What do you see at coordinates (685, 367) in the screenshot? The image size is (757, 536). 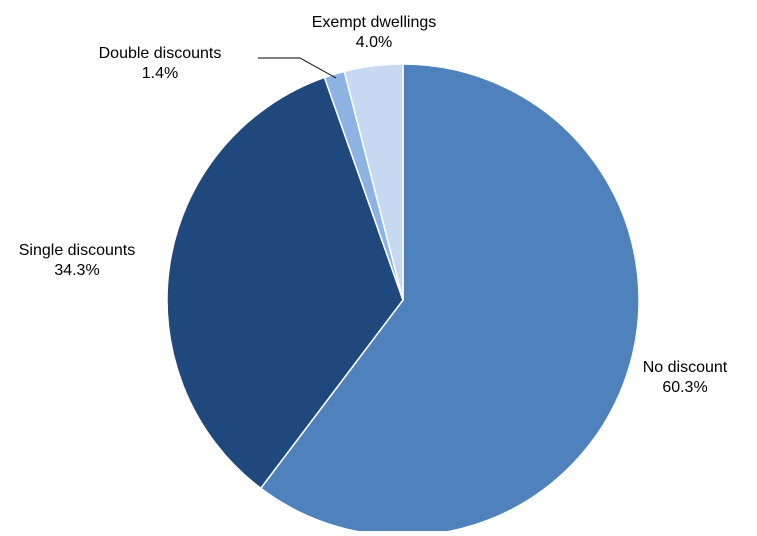 I see `slice-label-no-discount: No discount` at bounding box center [685, 367].